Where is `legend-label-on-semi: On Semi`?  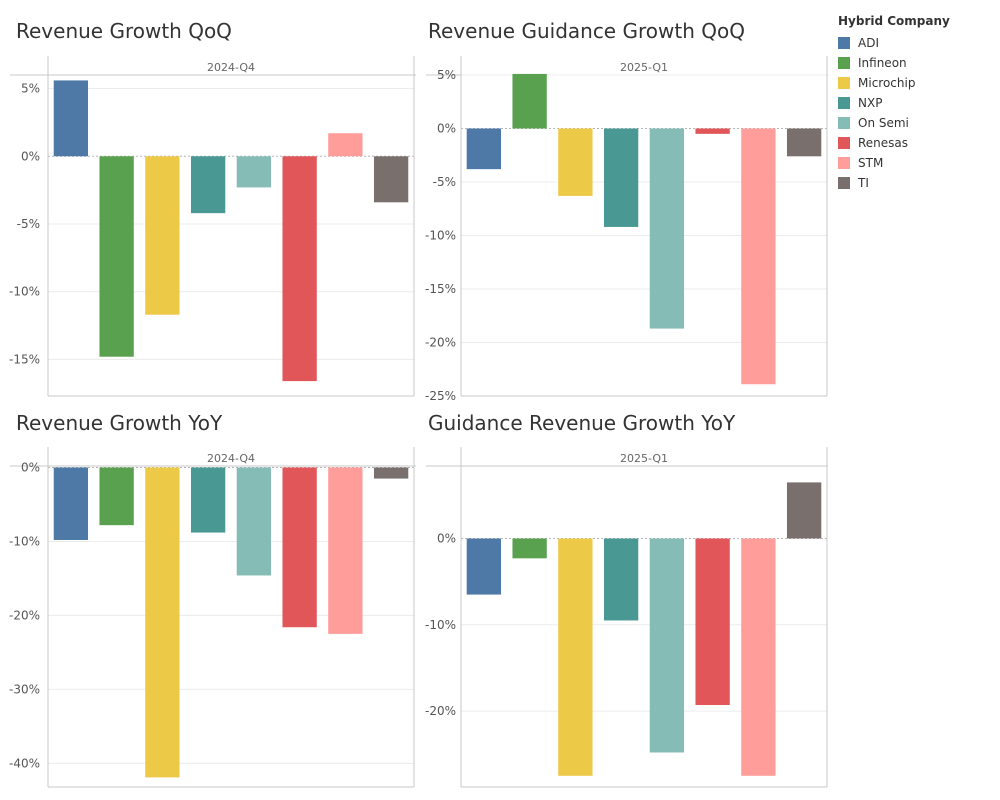
legend-label-on-semi: On Semi is located at coordinates (883, 123).